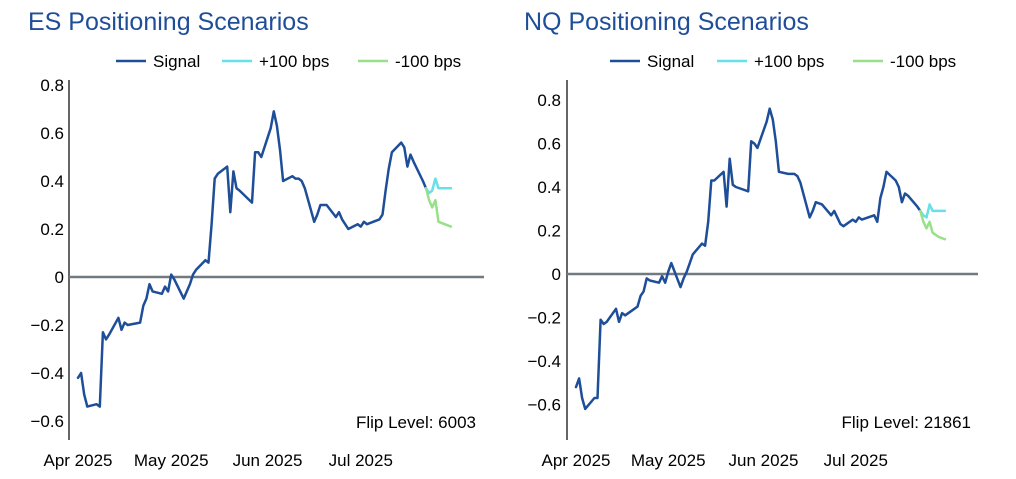 This screenshot has width=1016, height=479. What do you see at coordinates (168, 22) in the screenshot?
I see `chart-title: ES Positioning Scenarios` at bounding box center [168, 22].